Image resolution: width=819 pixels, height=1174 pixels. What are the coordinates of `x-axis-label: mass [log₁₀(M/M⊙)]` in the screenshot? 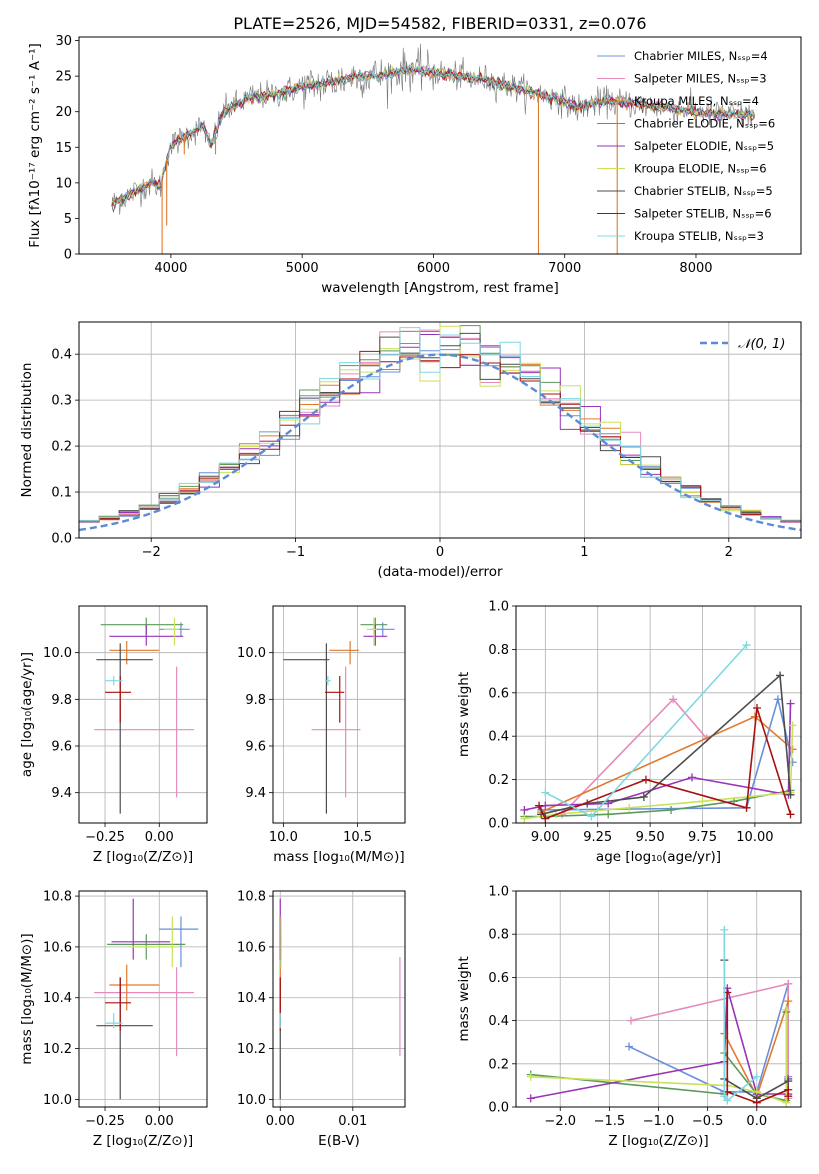 It's located at (338, 857).